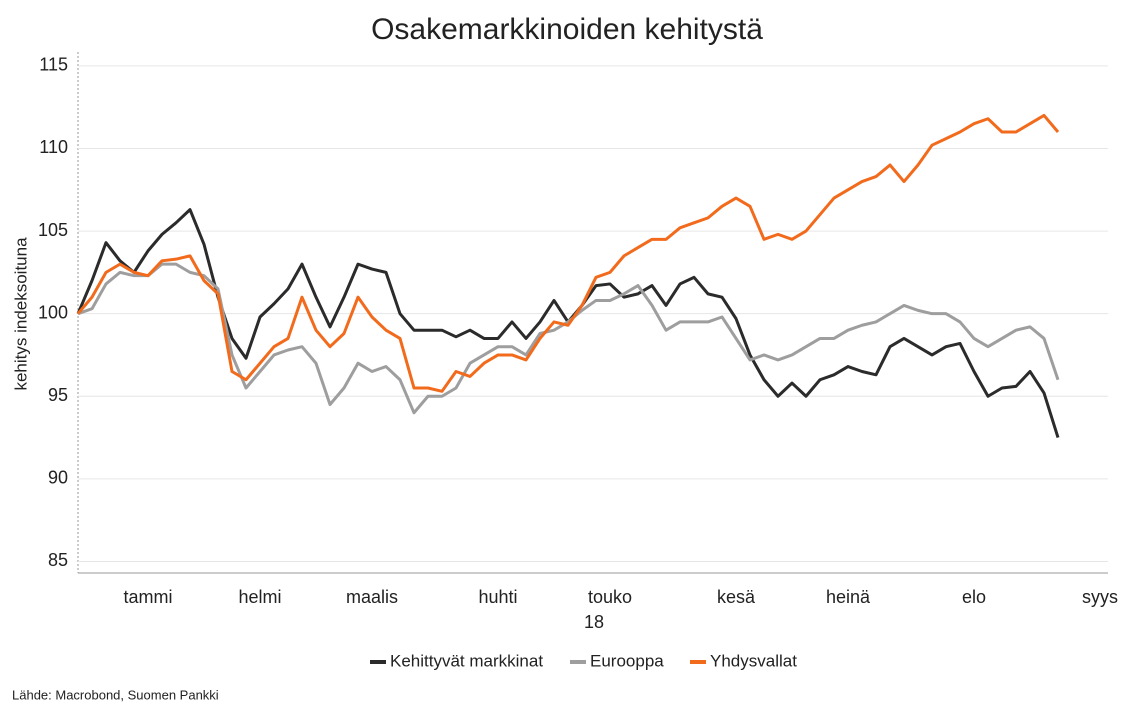  I want to click on x-tick-label: elo, so click(974, 597).